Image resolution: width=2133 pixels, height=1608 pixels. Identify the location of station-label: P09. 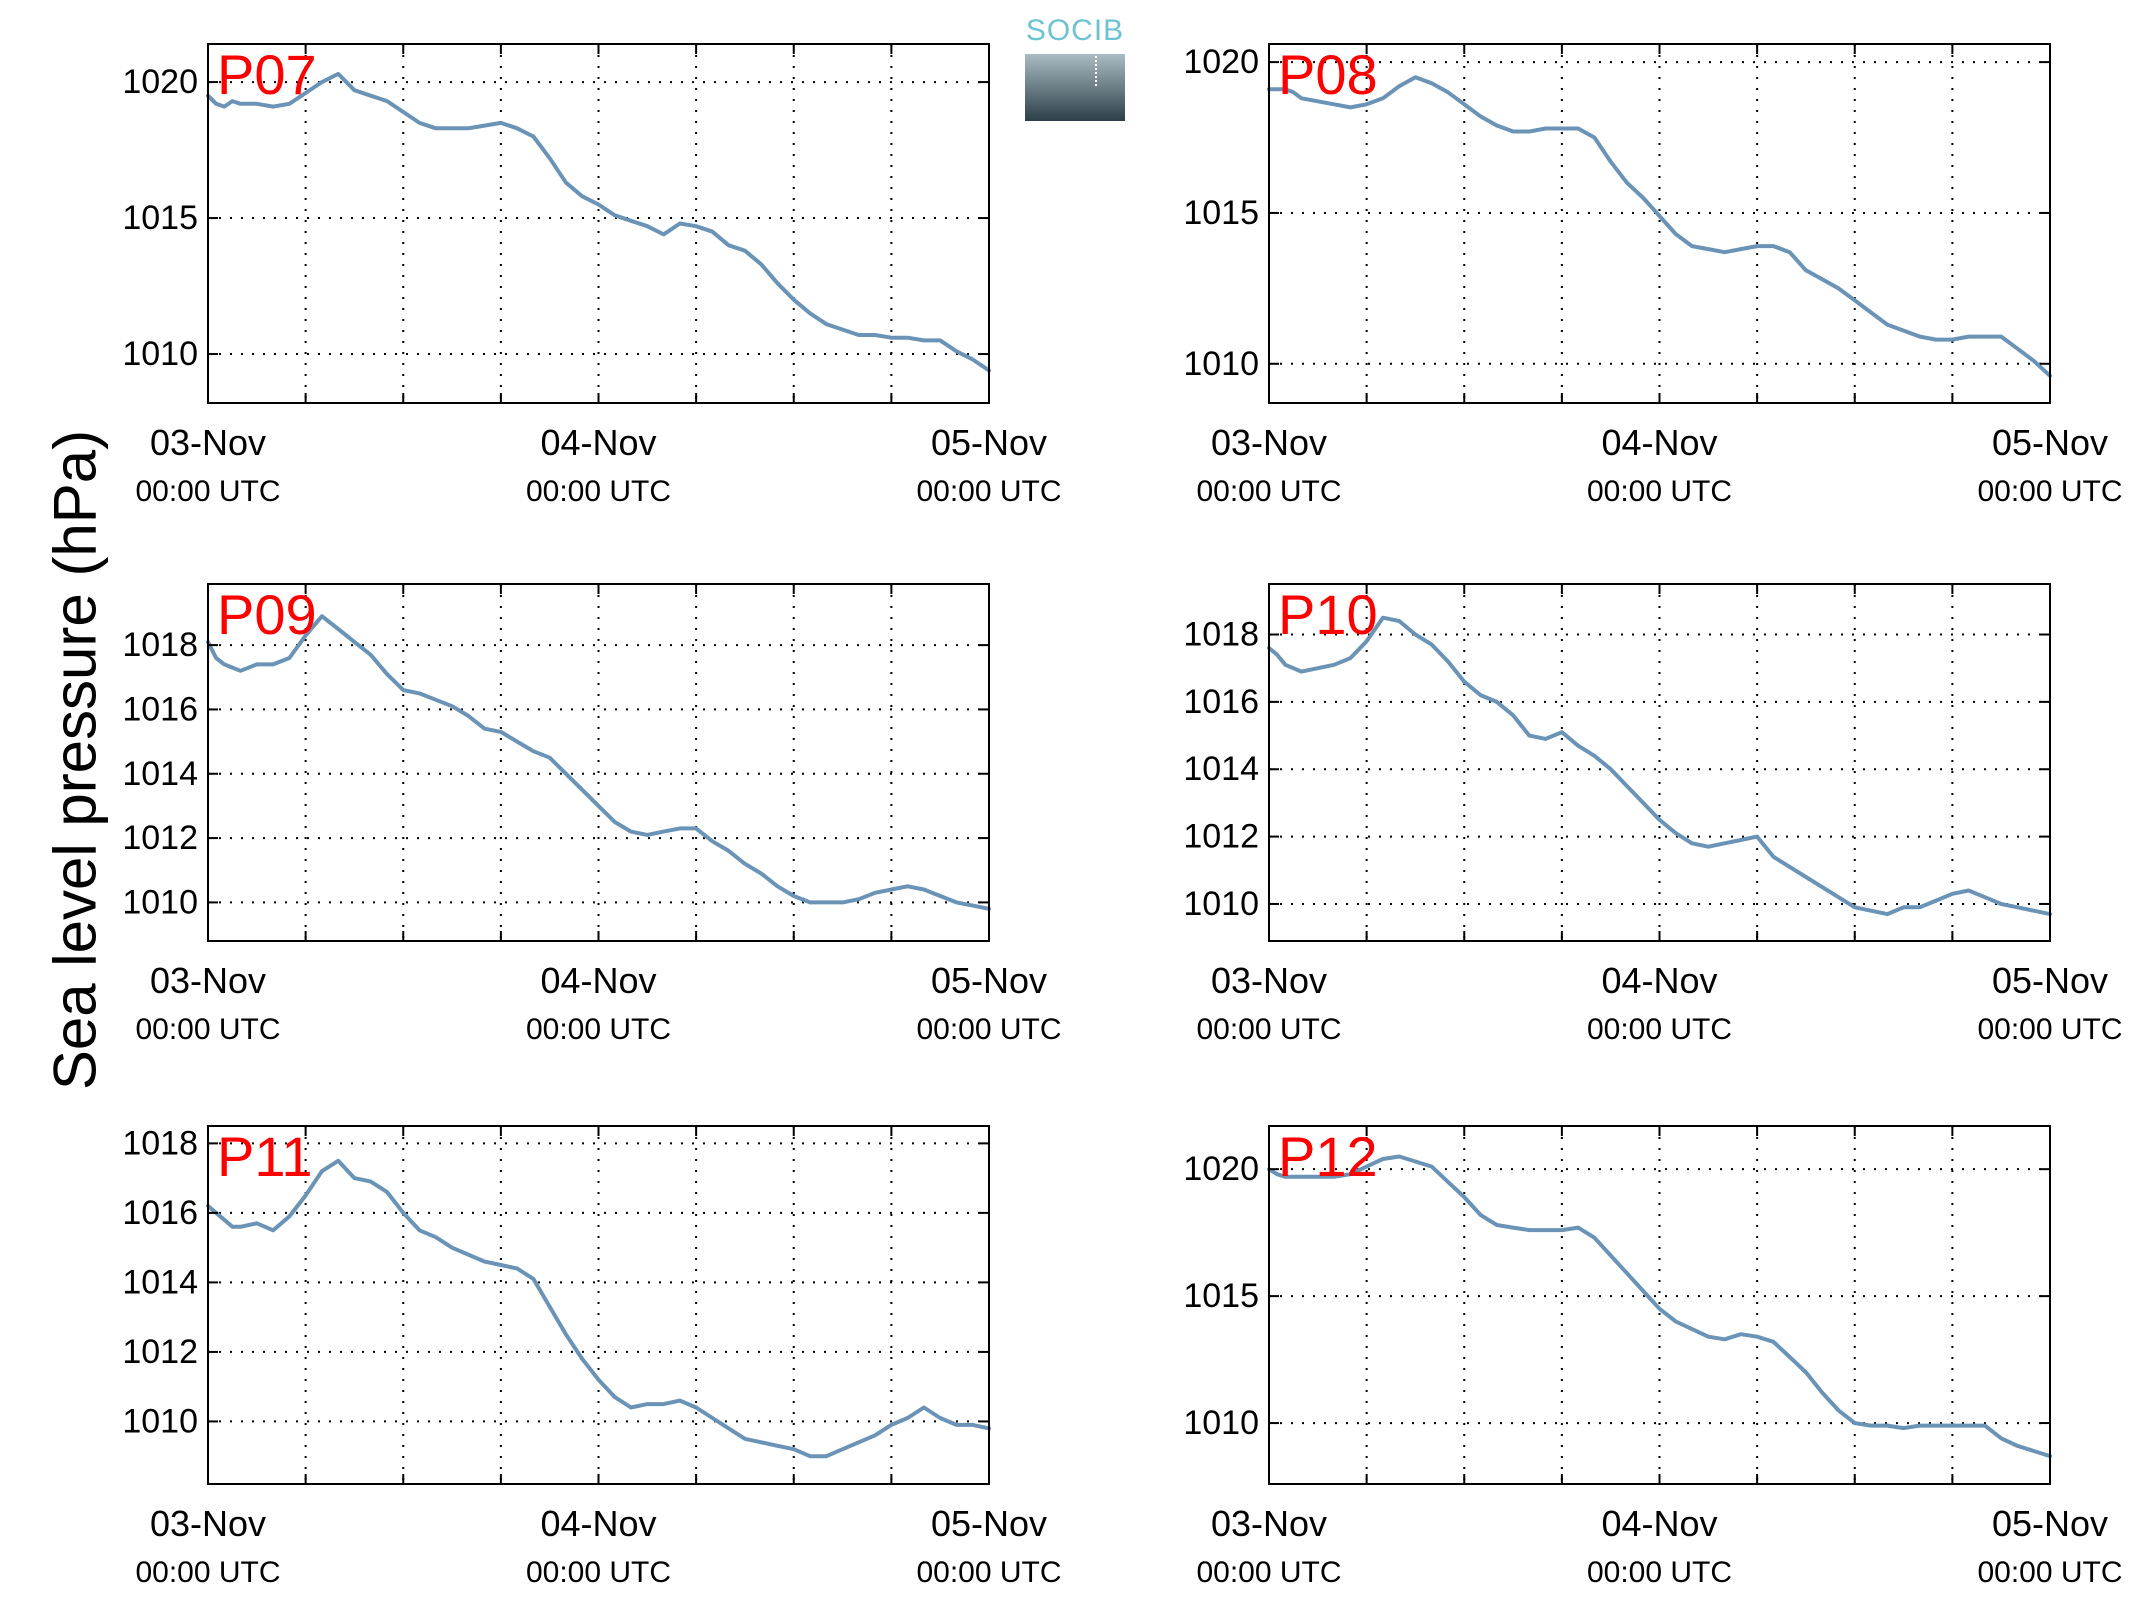
(267, 614).